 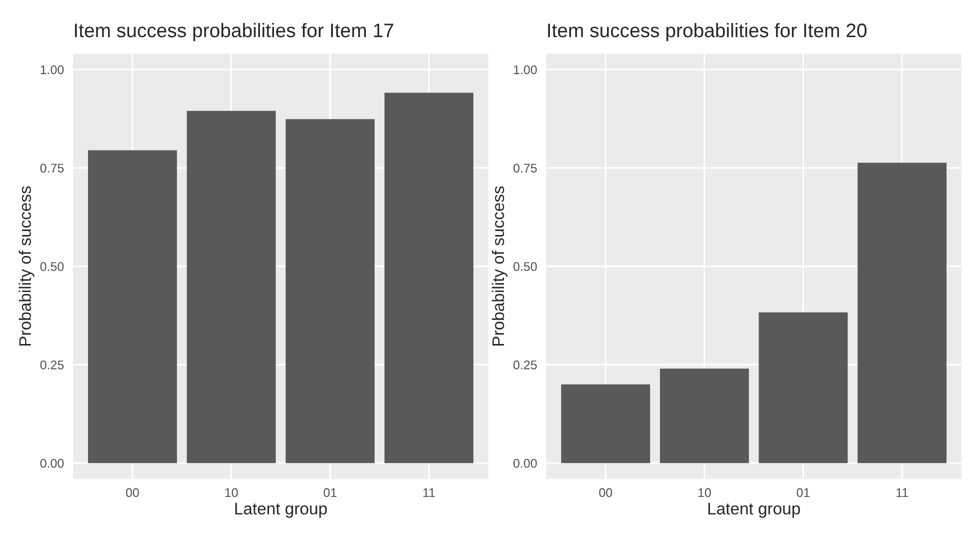 What do you see at coordinates (234, 32) in the screenshot?
I see `chart-title: Item success probabilities for Item 17` at bounding box center [234, 32].